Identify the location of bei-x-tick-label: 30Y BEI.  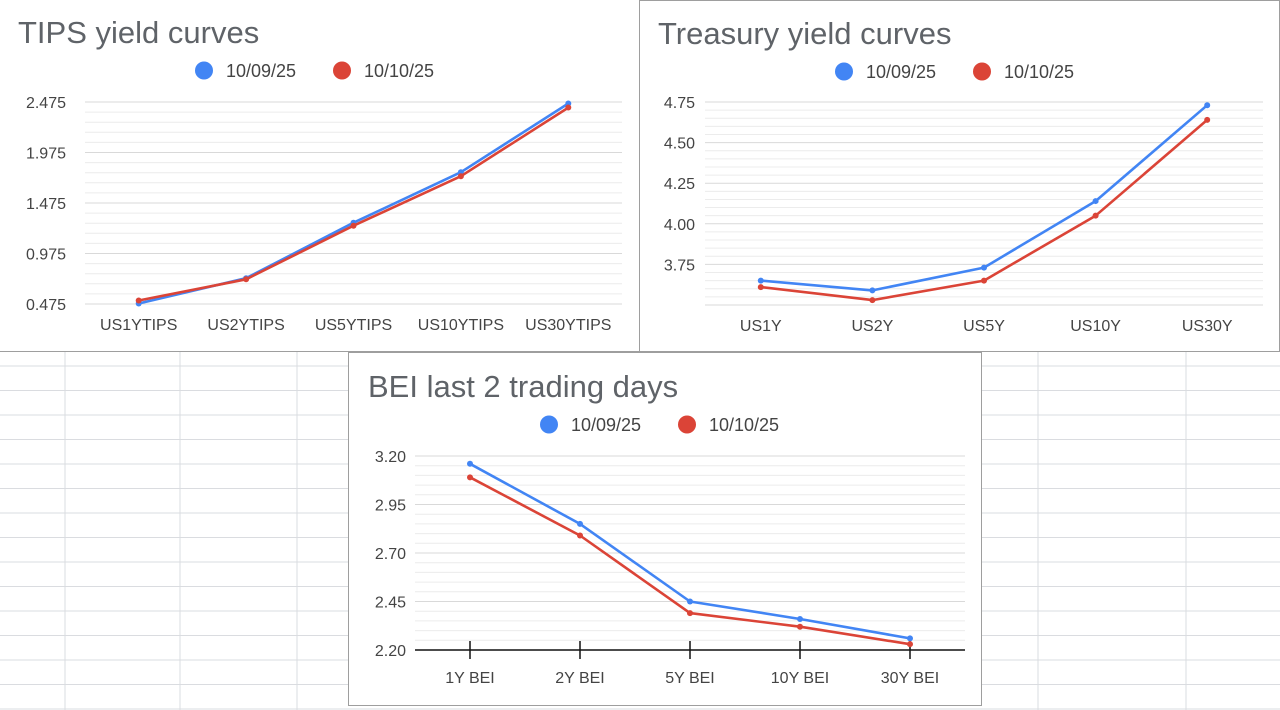
(910, 678).